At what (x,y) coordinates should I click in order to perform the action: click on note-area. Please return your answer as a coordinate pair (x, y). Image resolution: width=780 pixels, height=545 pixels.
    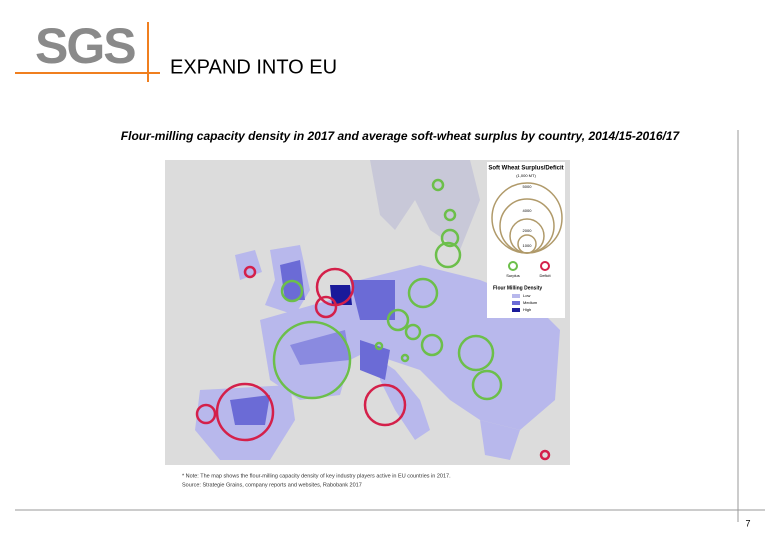
    Looking at the image, I should click on (367, 480).